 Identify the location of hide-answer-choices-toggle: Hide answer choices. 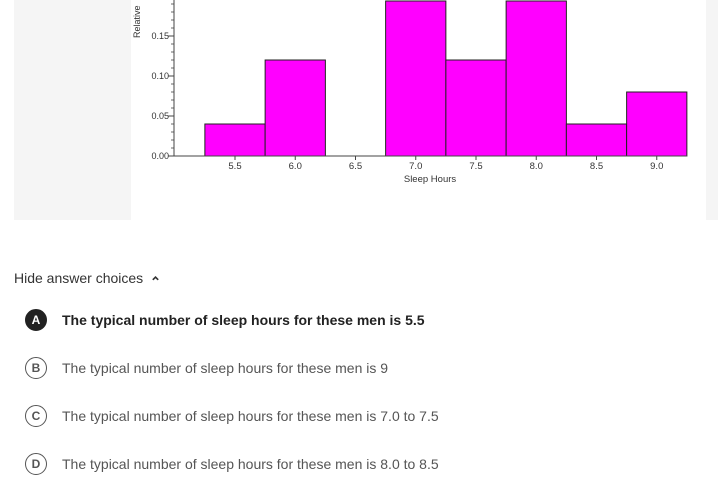
(87, 278).